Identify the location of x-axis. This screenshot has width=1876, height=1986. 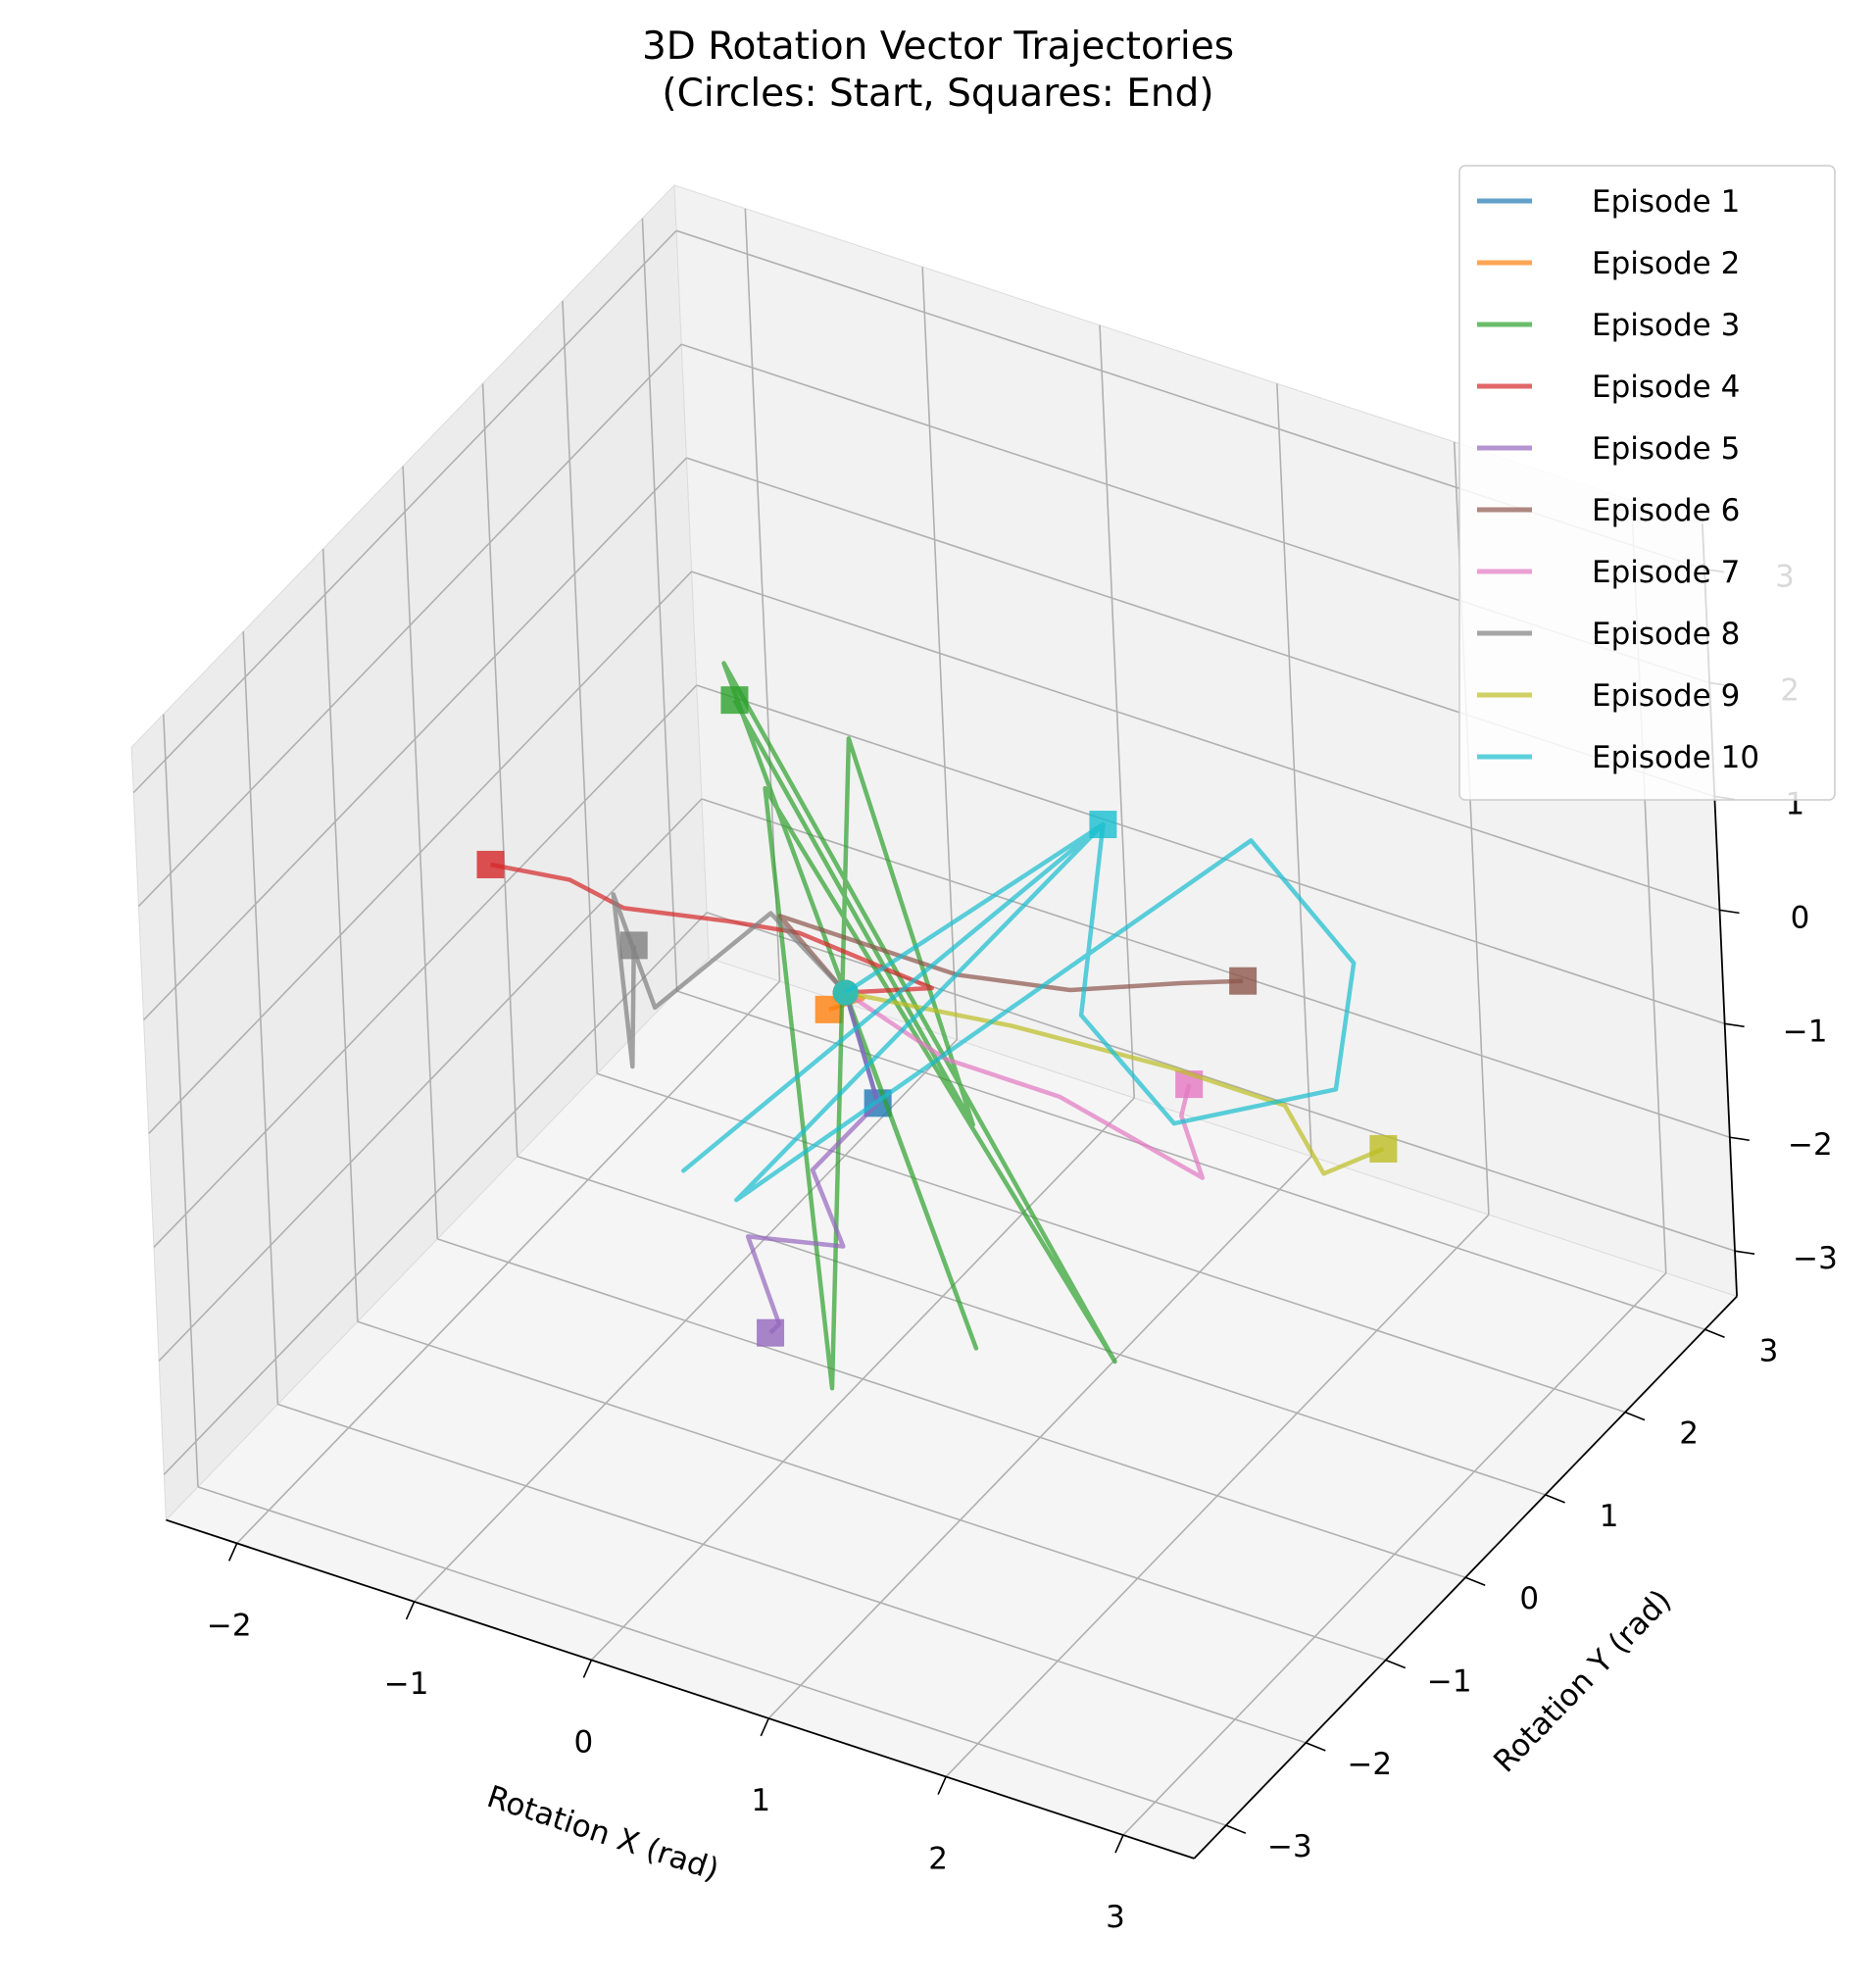
(680, 1689).